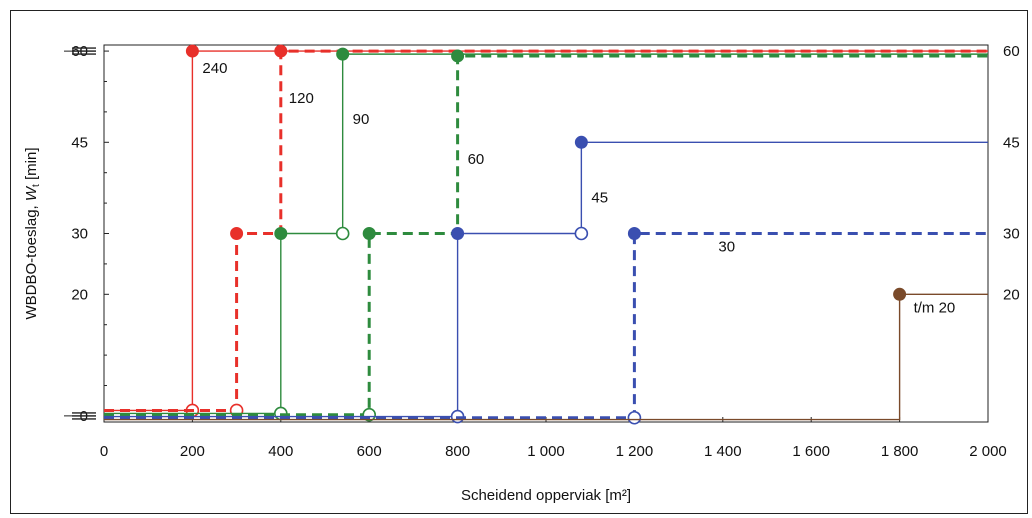 The image size is (1032, 518). Describe the element at coordinates (280, 451) in the screenshot. I see `x-tick-label: 400` at that location.